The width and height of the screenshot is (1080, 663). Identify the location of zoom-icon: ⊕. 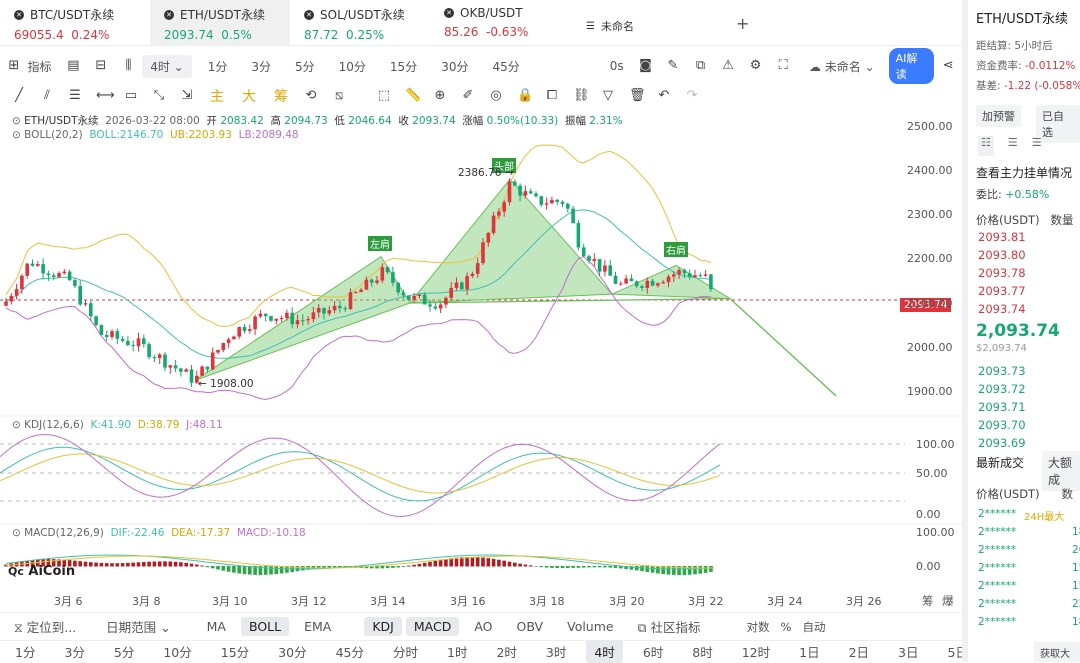
(440, 95).